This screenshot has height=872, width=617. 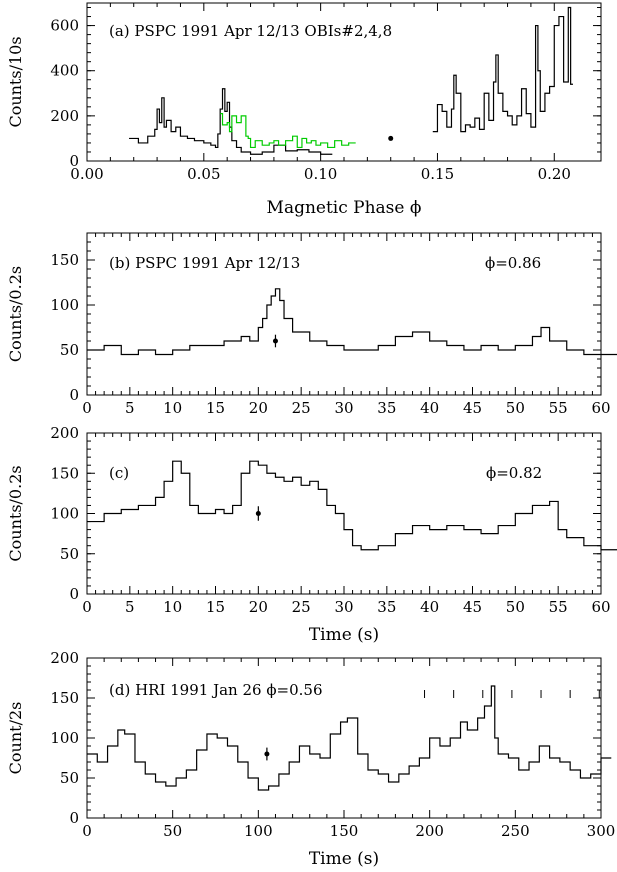 What do you see at coordinates (64, 26) in the screenshot?
I see `y-tick-label: 600` at bounding box center [64, 26].